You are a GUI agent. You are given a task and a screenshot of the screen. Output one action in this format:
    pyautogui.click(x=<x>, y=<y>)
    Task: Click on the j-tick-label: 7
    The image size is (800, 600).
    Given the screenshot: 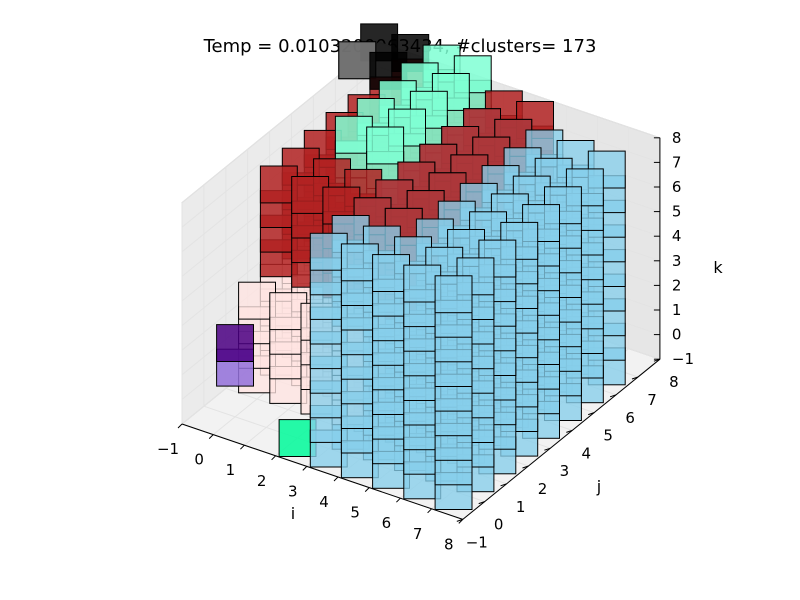 What is the action you would take?
    pyautogui.click(x=652, y=400)
    